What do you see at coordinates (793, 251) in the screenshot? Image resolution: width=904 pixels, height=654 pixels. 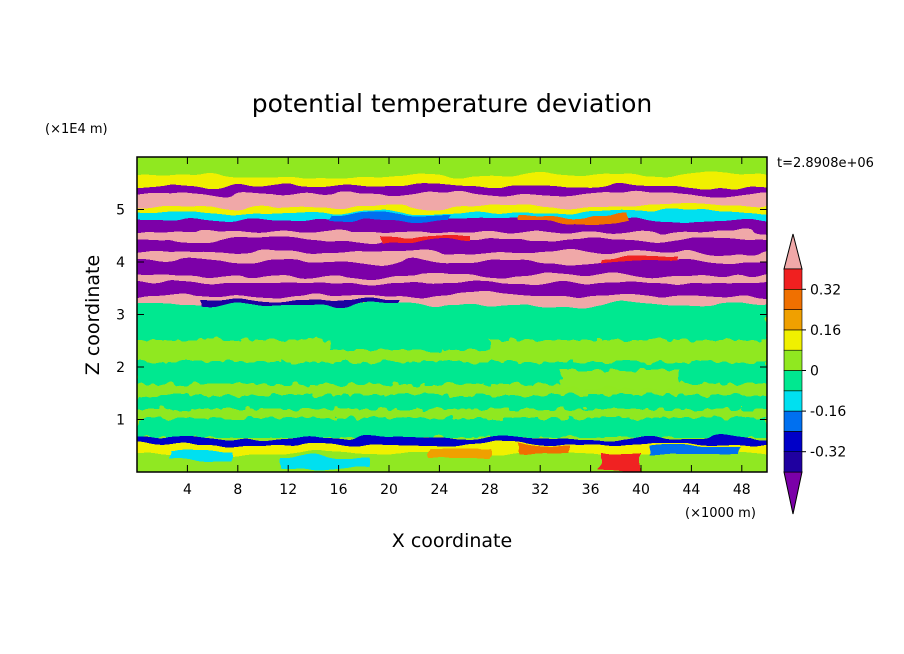 I see `colorbar-max-arrow` at bounding box center [793, 251].